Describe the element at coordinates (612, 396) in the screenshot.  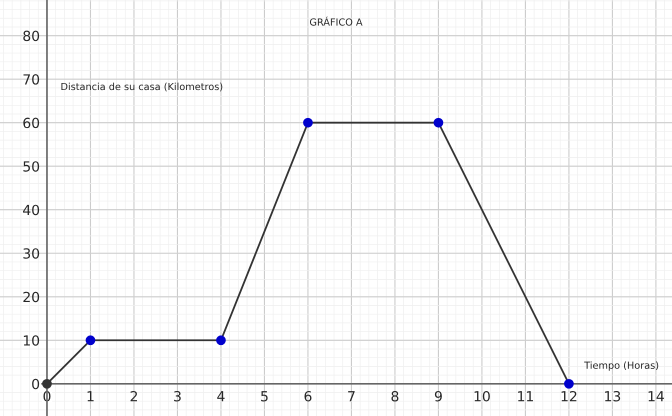
I see `x-tick-label: 13` at that location.